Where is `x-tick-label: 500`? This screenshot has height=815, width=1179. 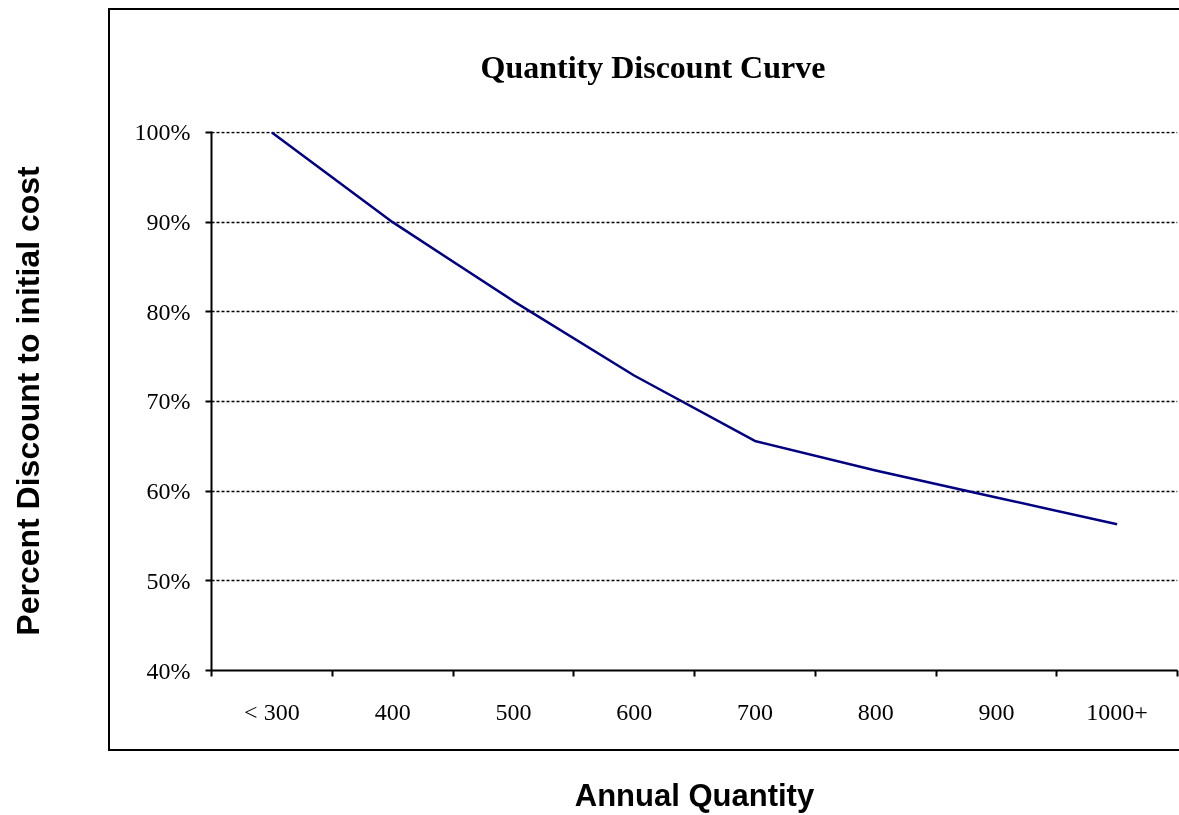 x-tick-label: 500 is located at coordinates (513, 711).